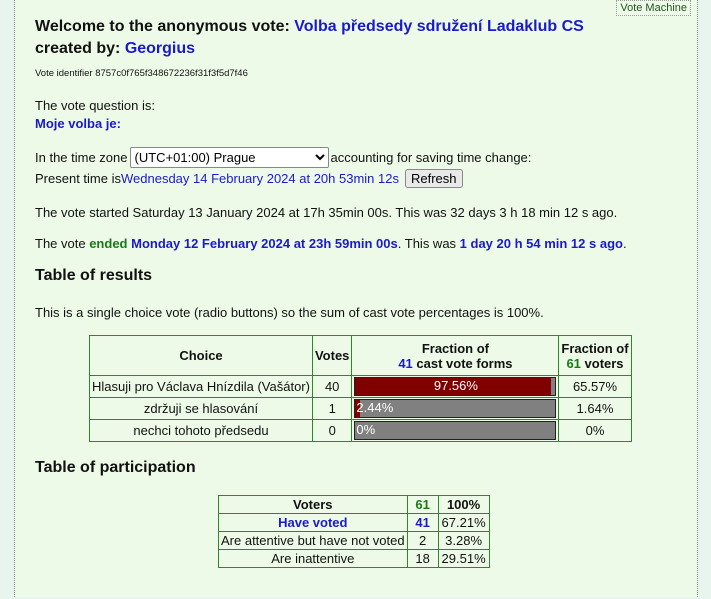  What do you see at coordinates (165, 26) in the screenshot?
I see `welcome-text: Welcome to the anonymous vote:` at bounding box center [165, 26].